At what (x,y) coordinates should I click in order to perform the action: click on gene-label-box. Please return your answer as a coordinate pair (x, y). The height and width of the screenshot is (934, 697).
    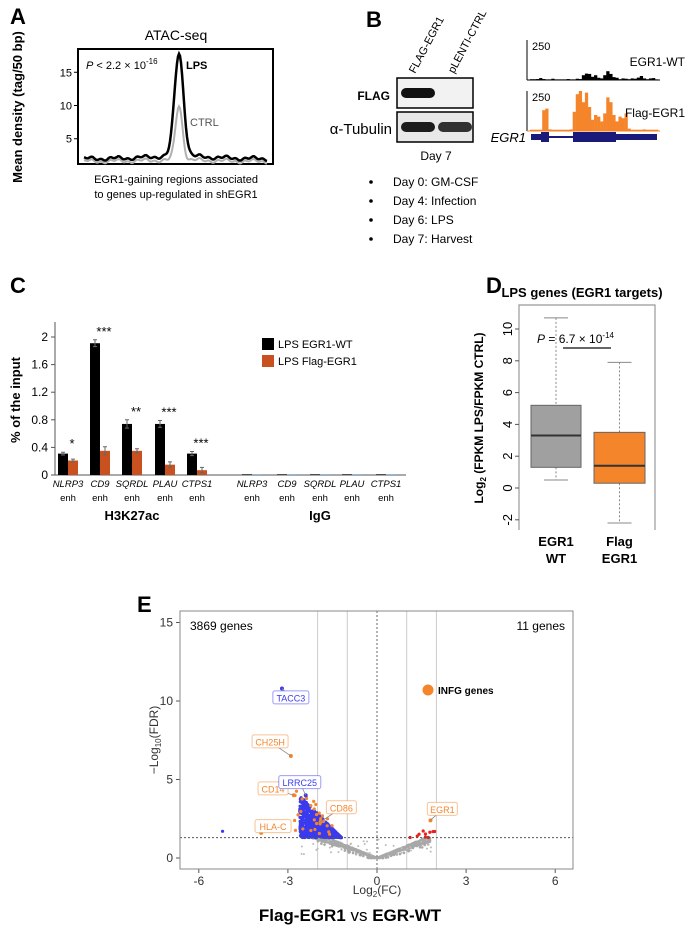
    Looking at the image, I should click on (341, 807).